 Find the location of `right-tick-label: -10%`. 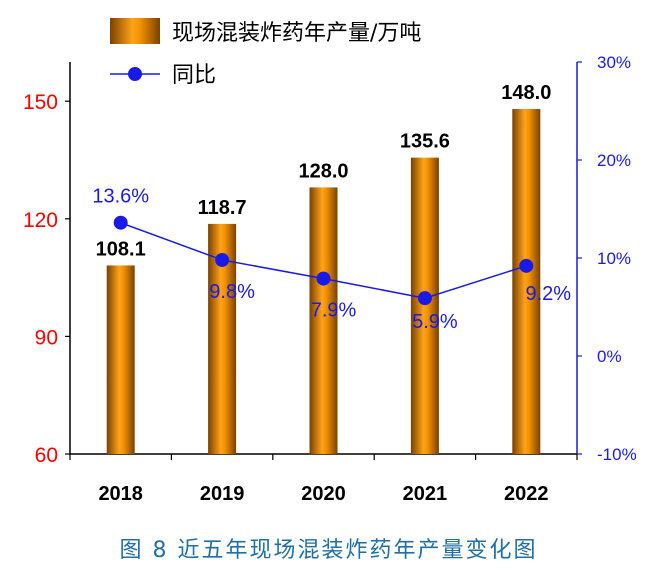

right-tick-label: -10% is located at coordinates (617, 454).